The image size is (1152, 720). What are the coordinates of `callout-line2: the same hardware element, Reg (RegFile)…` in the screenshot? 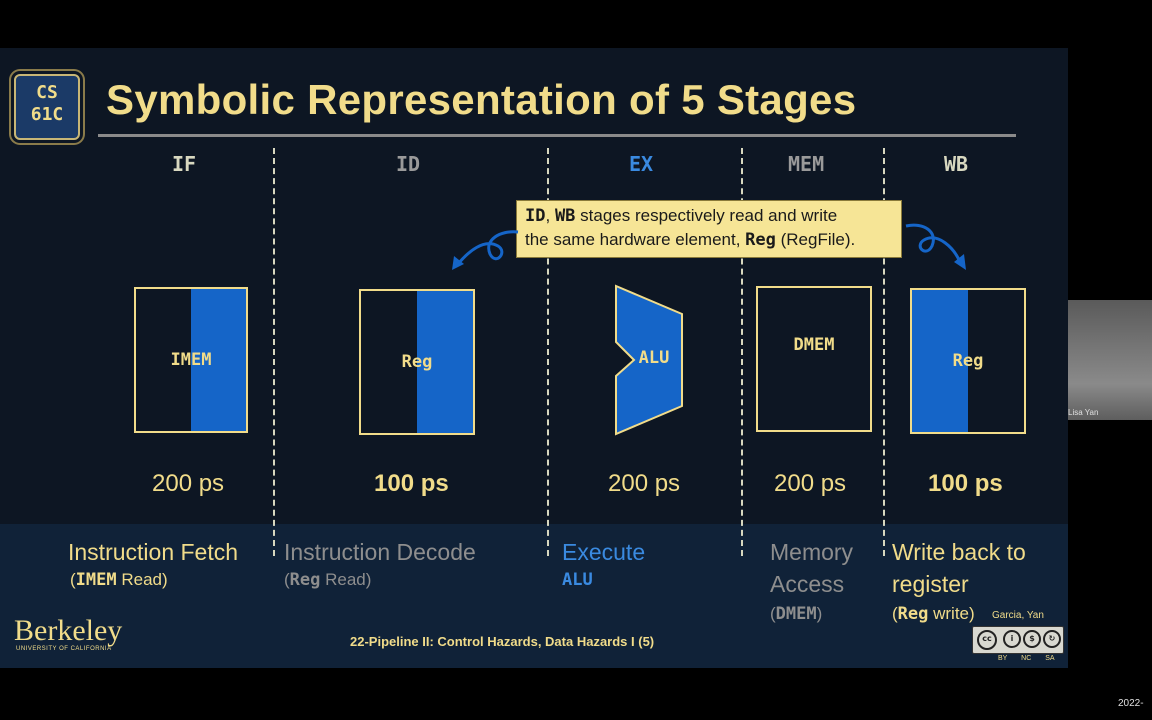 It's located at (709, 240).